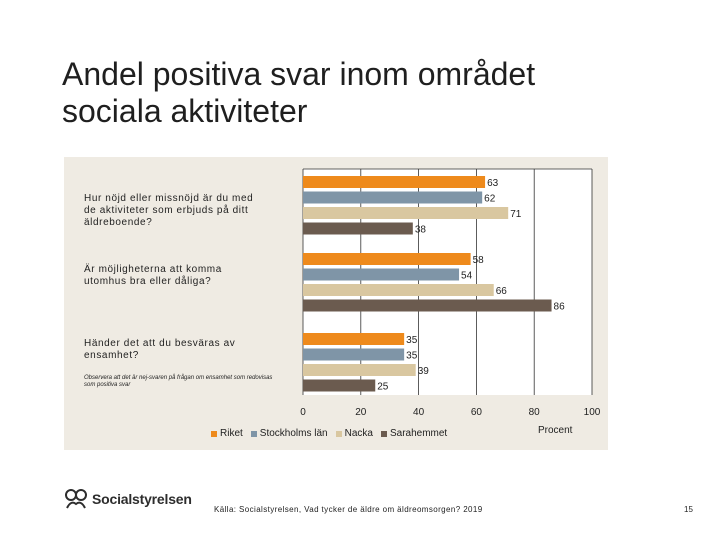  What do you see at coordinates (479, 260) in the screenshot?
I see `data-label-riket-q2: 58` at bounding box center [479, 260].